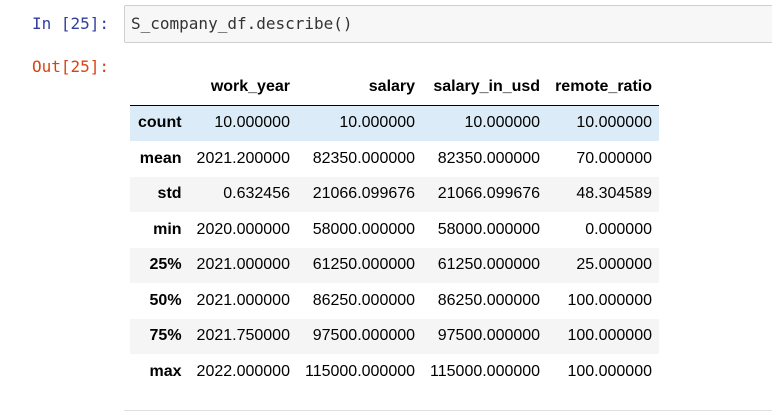  I want to click on table-cell: 0.632456, so click(256, 194).